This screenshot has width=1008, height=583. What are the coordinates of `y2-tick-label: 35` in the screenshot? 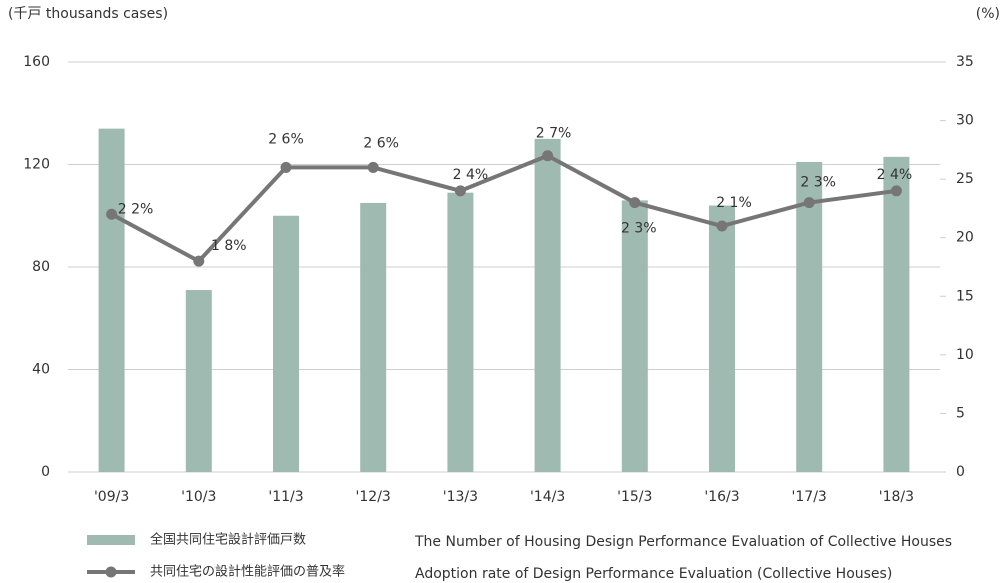 It's located at (965, 62).